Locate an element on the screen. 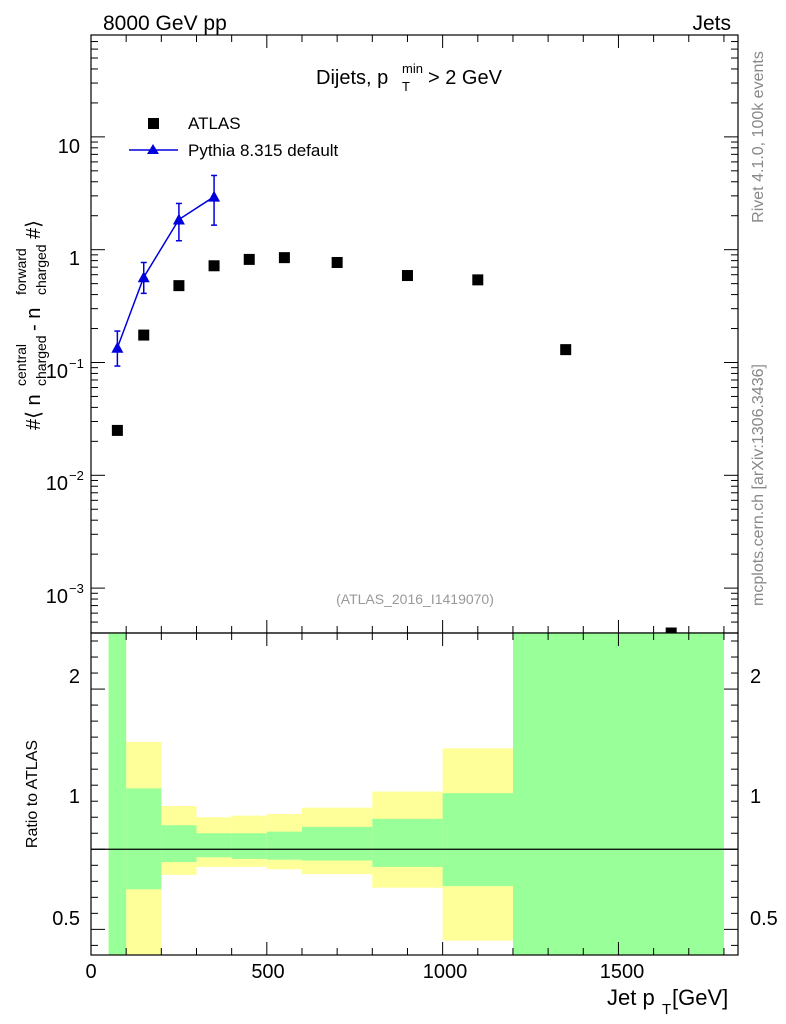  y-tick-label-1e-1: 10 is located at coordinates (57, 372).